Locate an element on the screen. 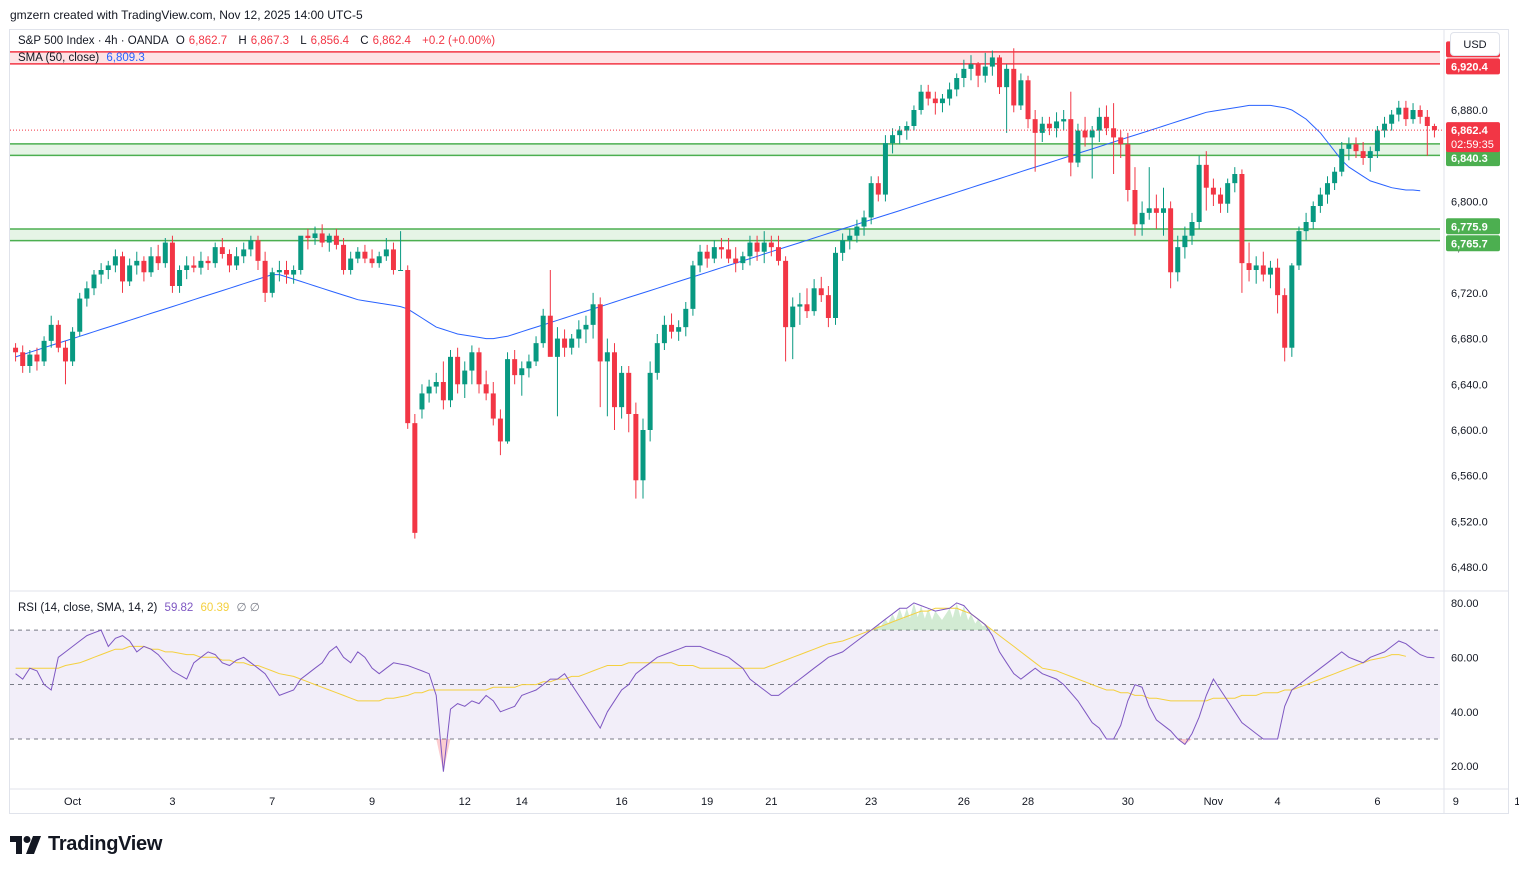 Image resolution: width=1519 pixels, height=875 pixels. rsi-oversold-fill is located at coordinates (814, 755).